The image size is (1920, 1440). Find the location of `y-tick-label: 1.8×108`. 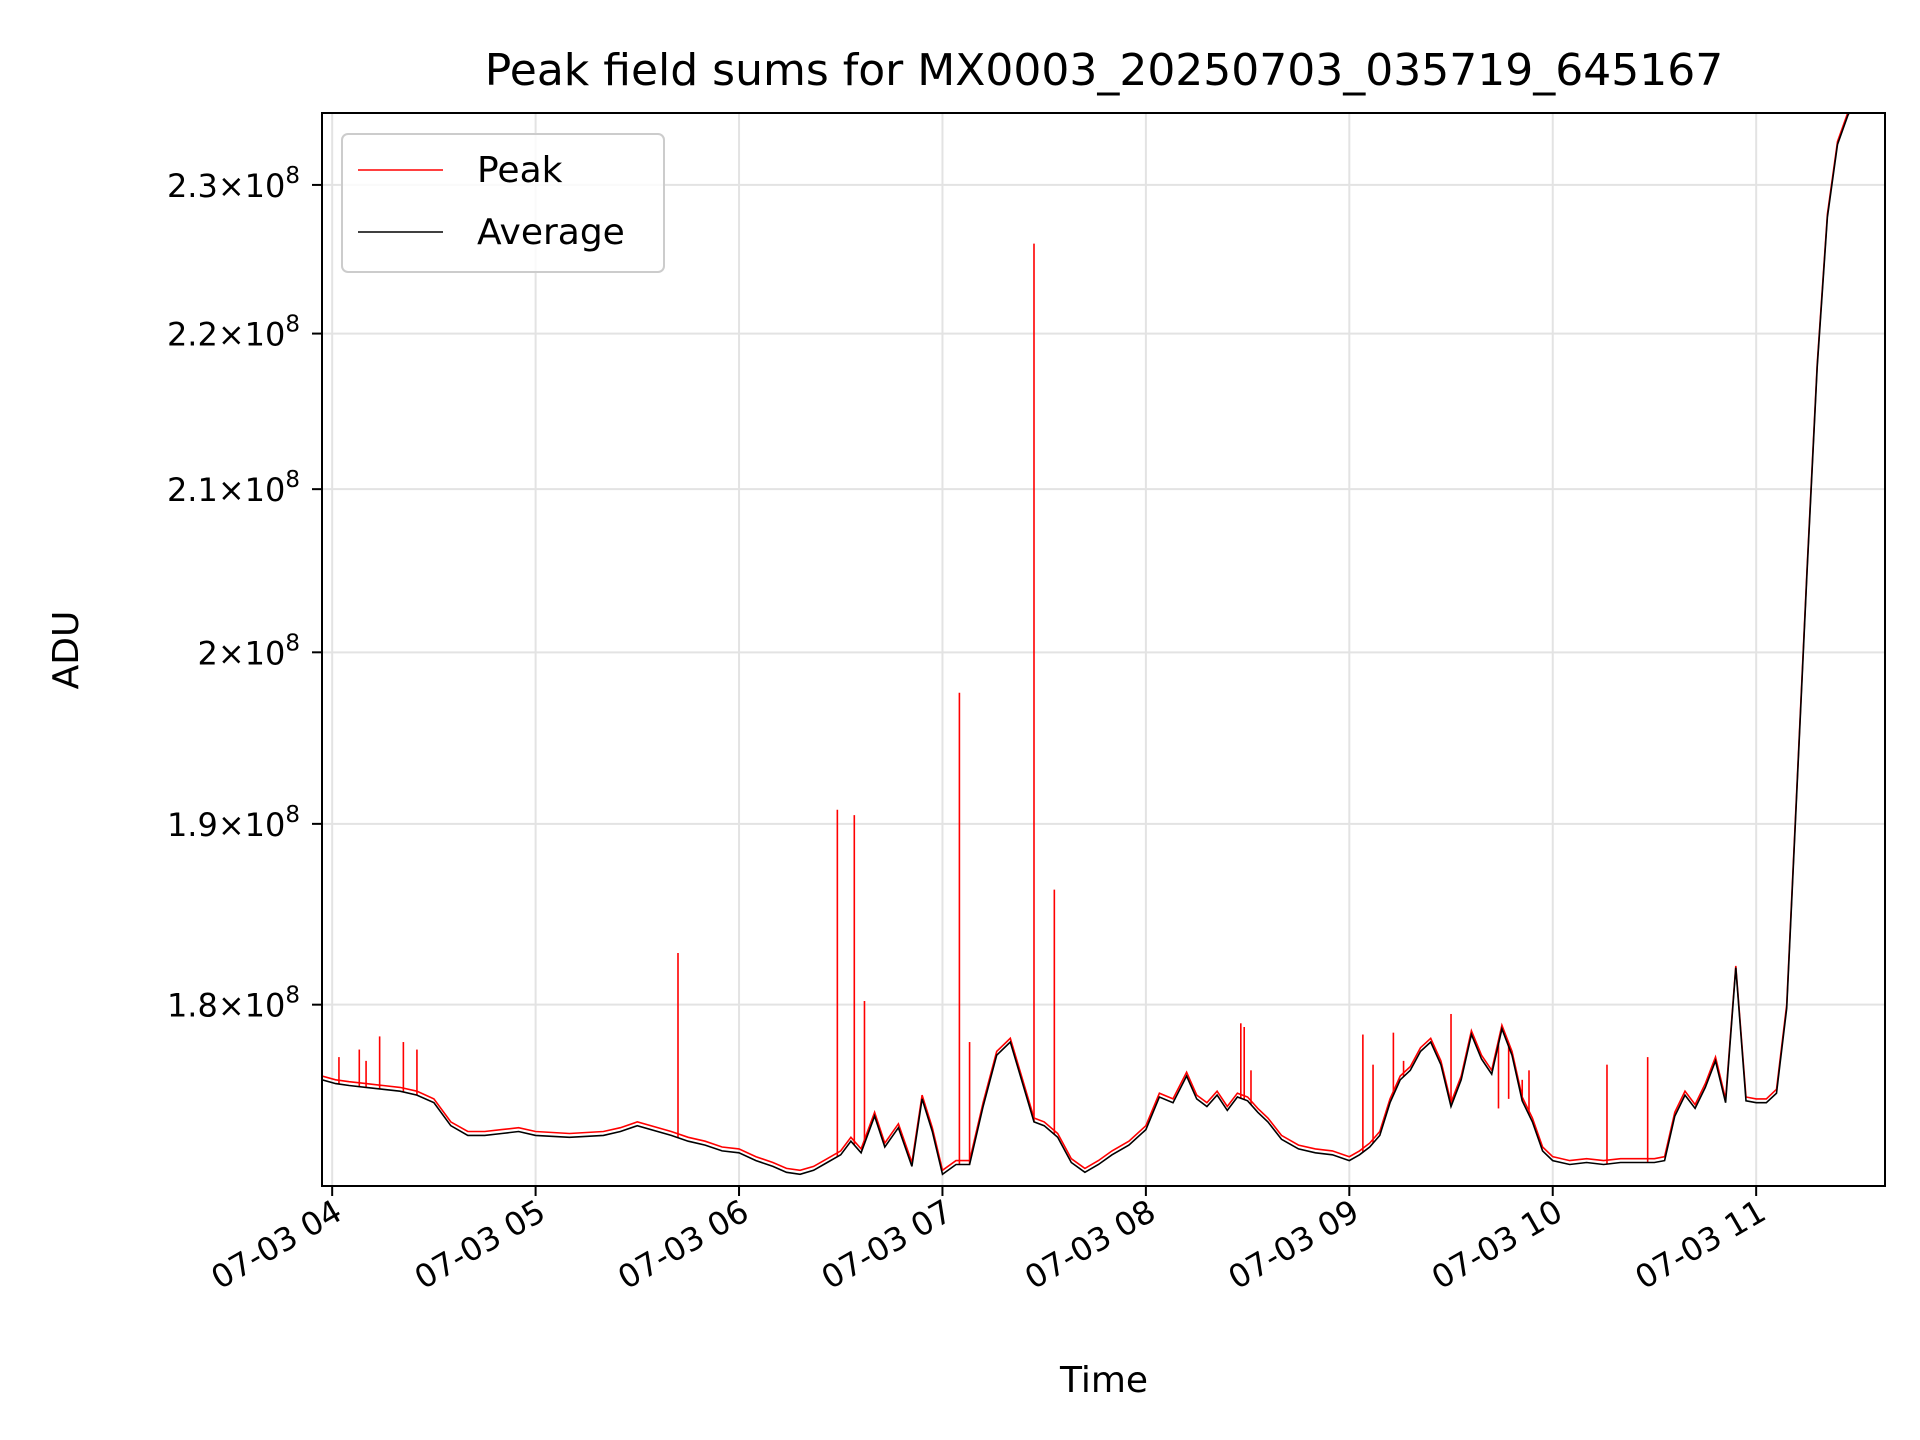

y-tick-label: 1.8×108 is located at coordinates (233, 1004).